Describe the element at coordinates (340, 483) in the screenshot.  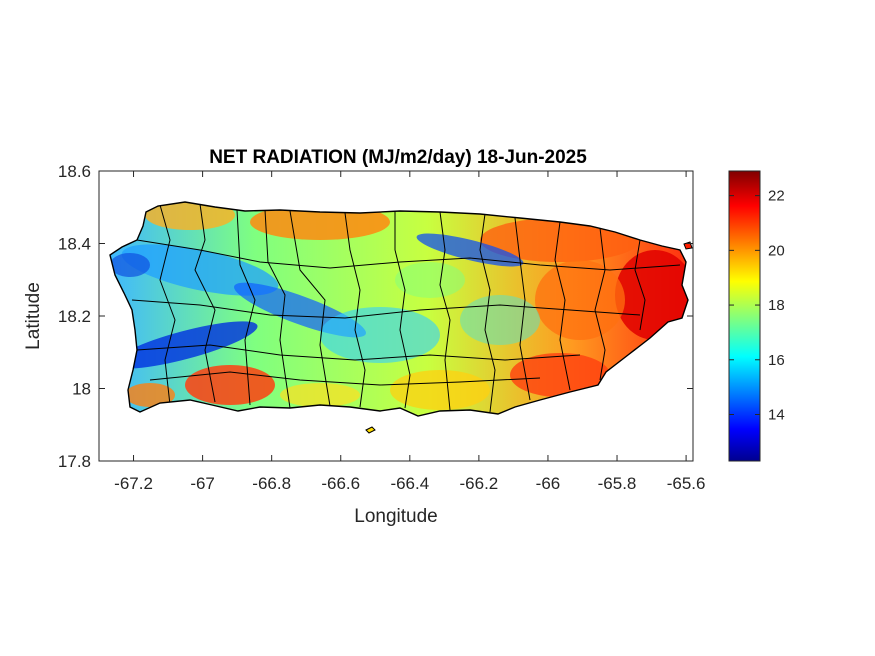
I see `x-tick-label: -66.6` at that location.